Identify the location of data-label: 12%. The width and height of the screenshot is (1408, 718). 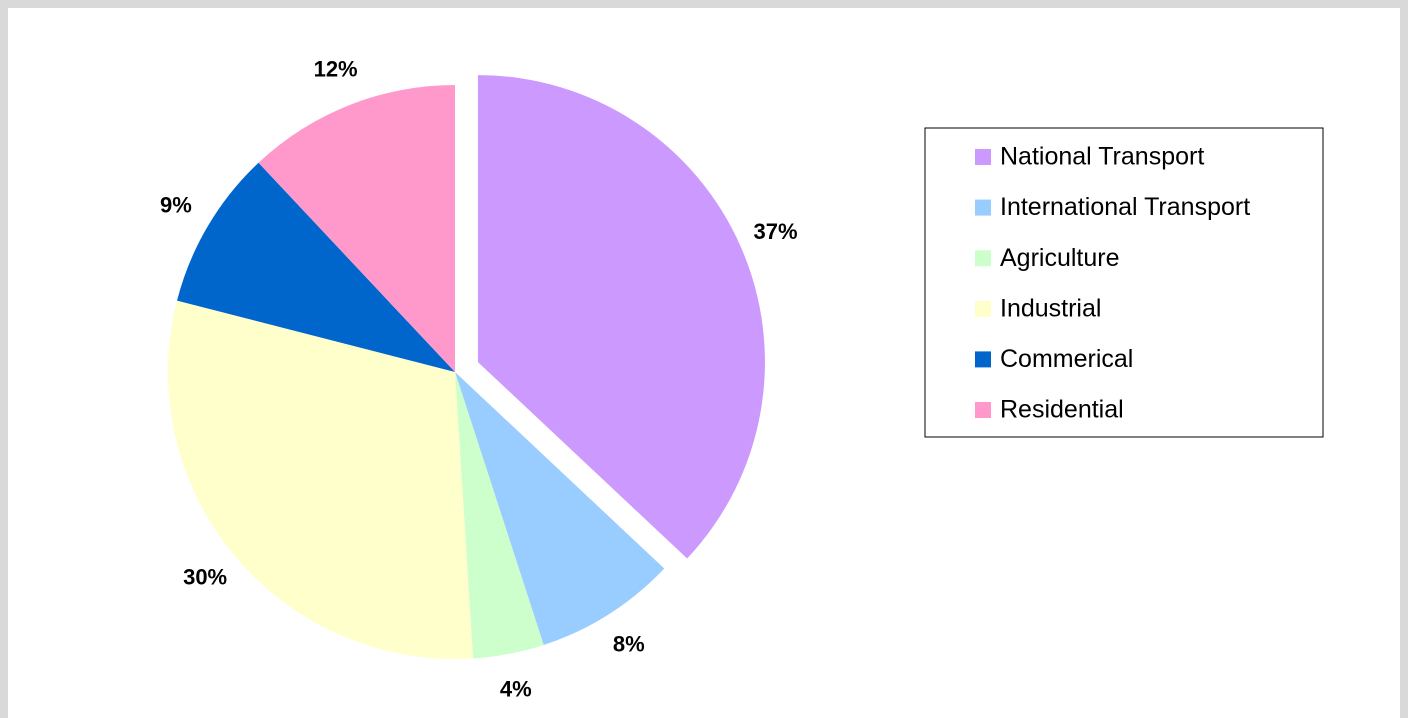
(336, 68).